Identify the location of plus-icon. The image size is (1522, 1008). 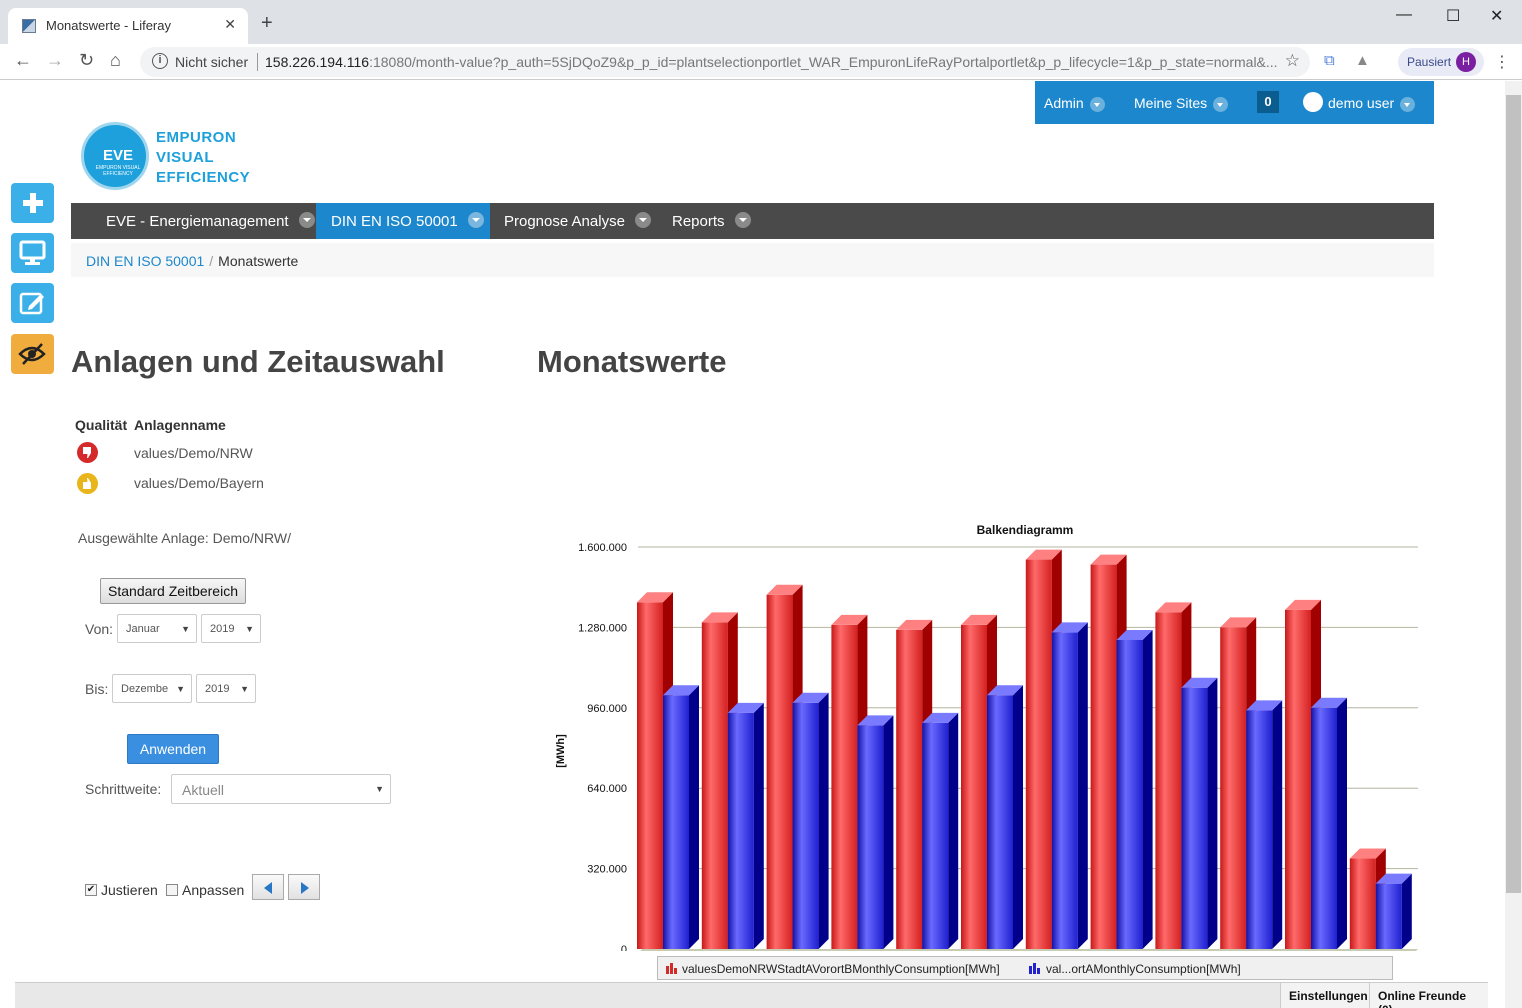
(33, 203).